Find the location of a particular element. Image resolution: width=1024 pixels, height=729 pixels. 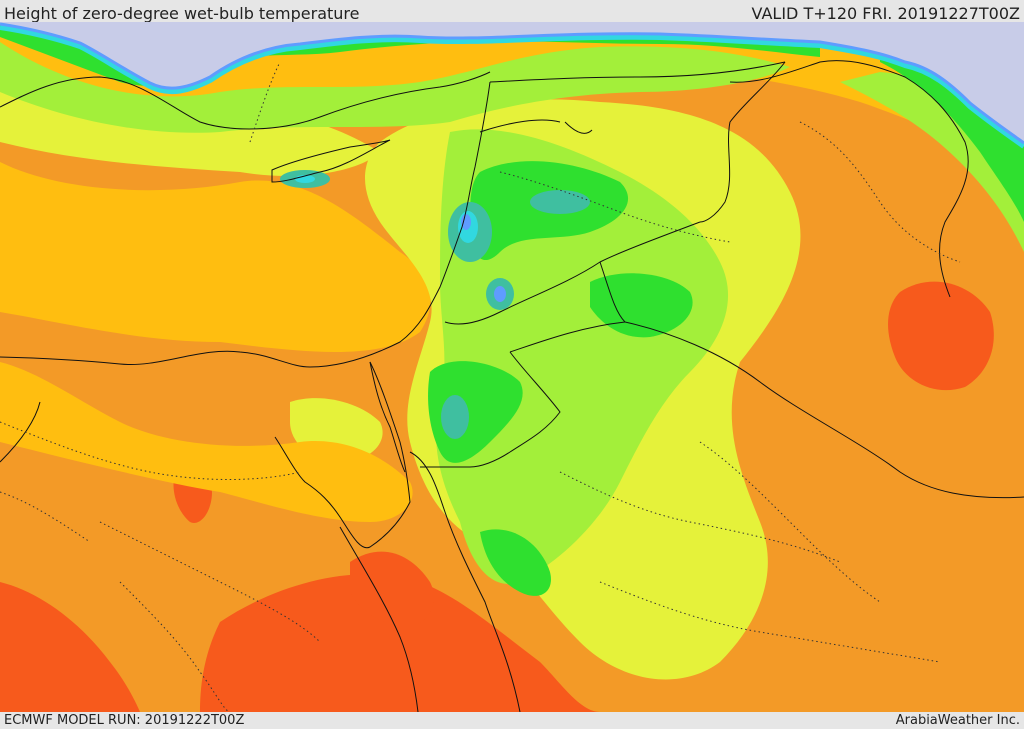

field-green-saudi is located at coordinates (515, 562).